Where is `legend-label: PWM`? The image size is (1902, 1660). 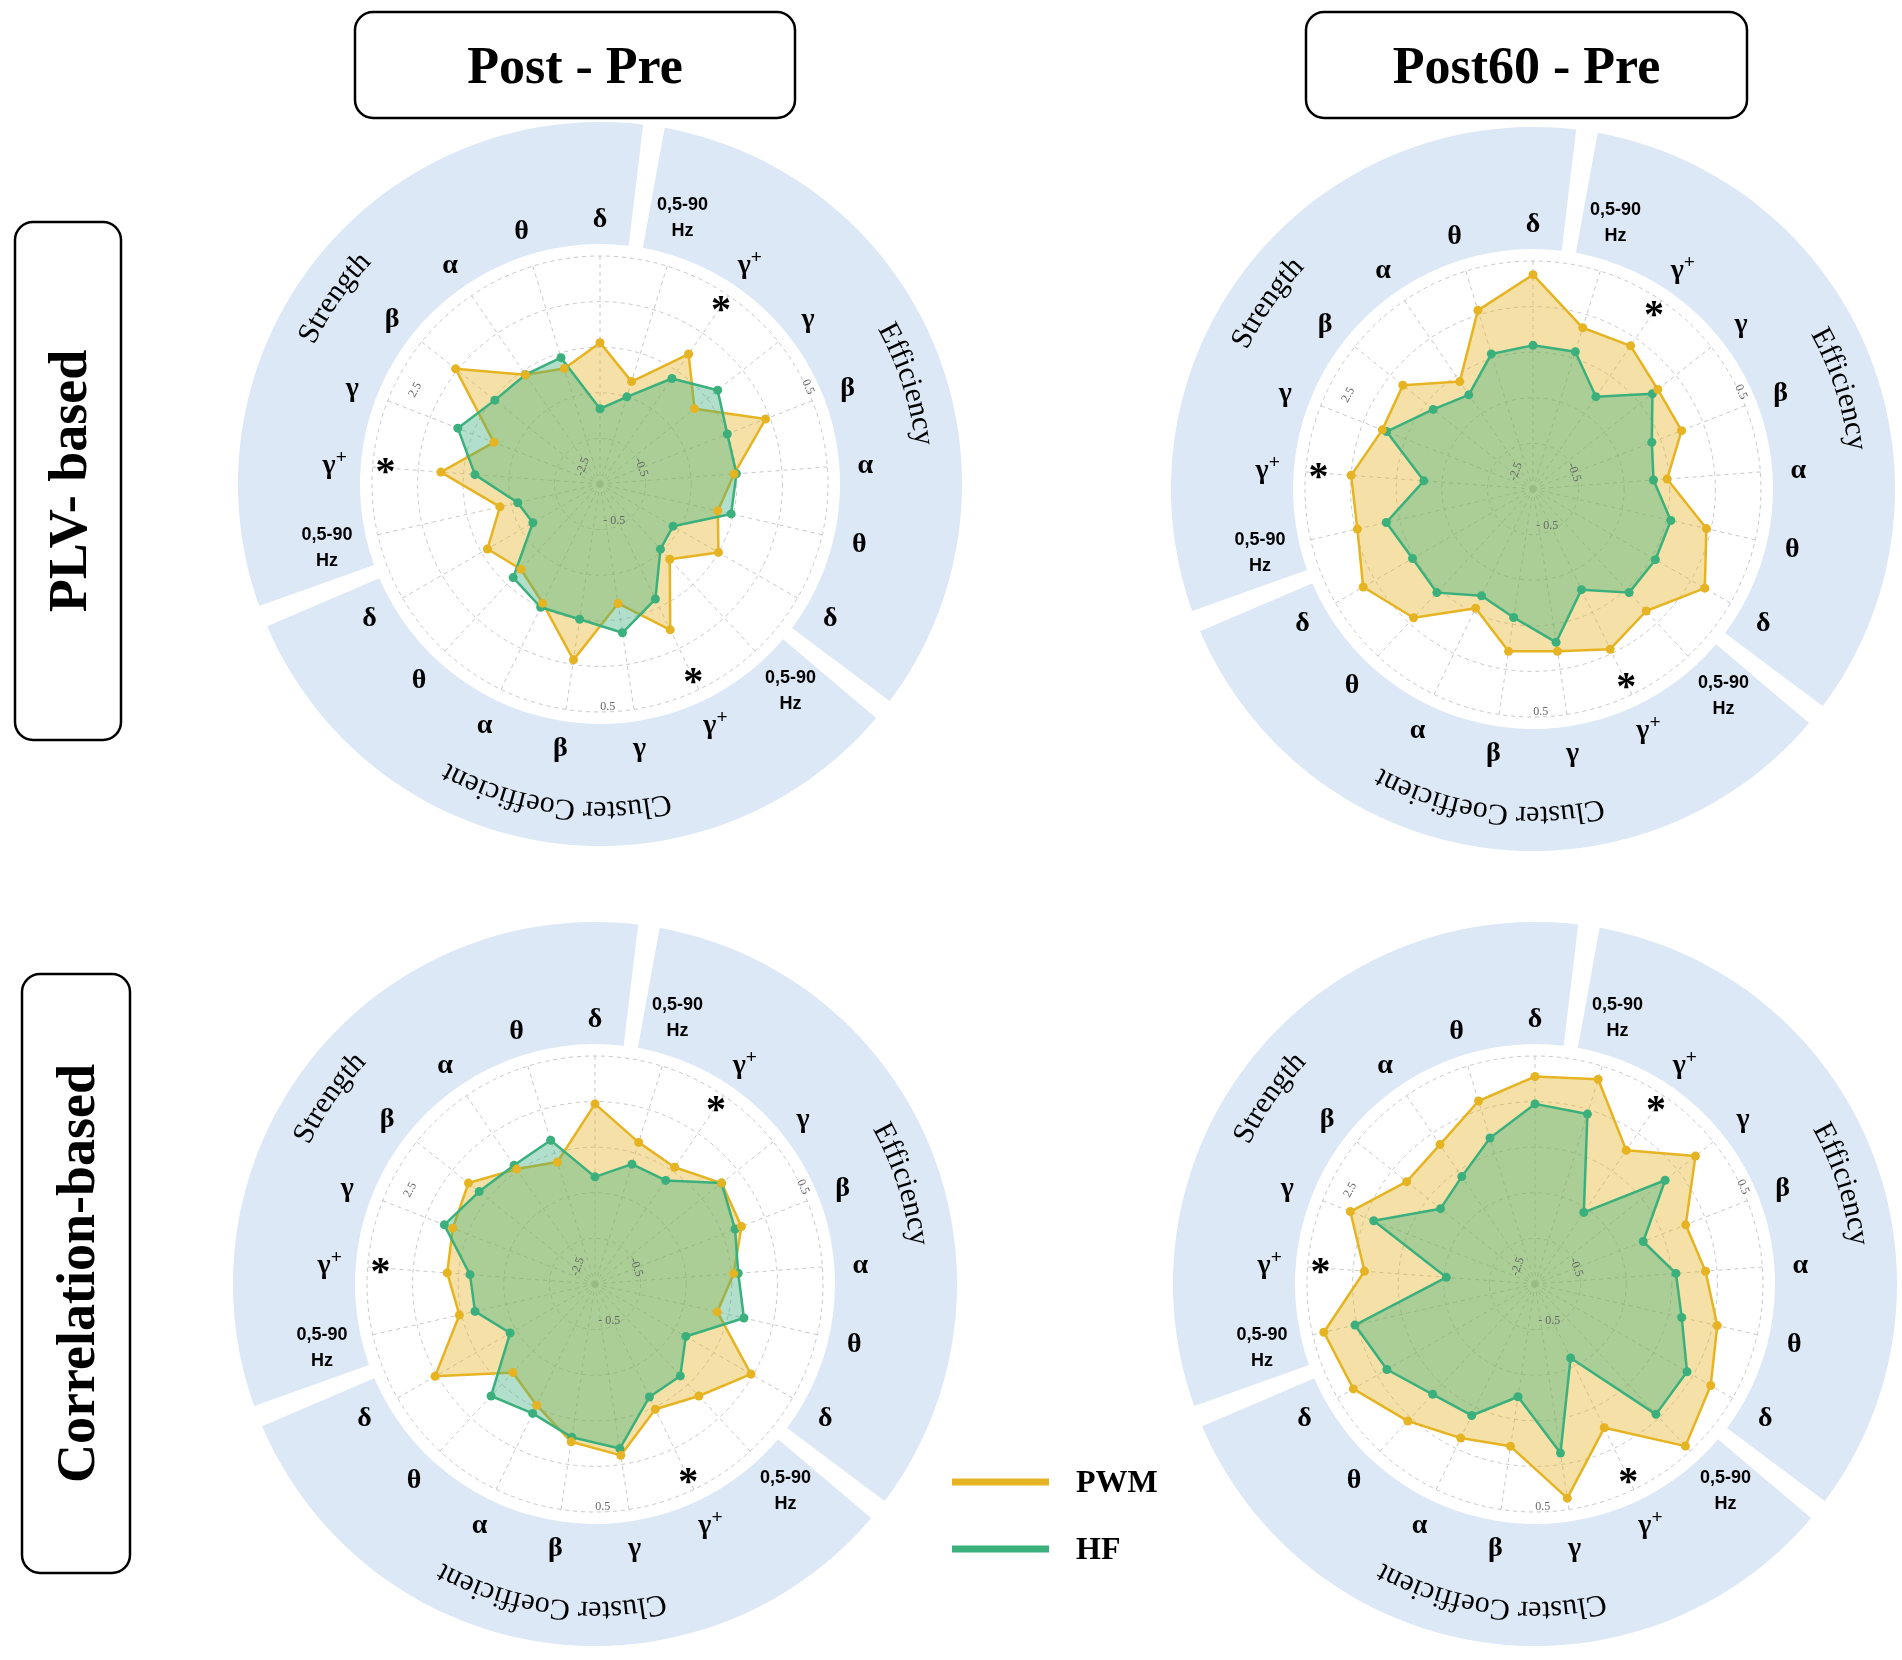
legend-label: PWM is located at coordinates (1117, 1481).